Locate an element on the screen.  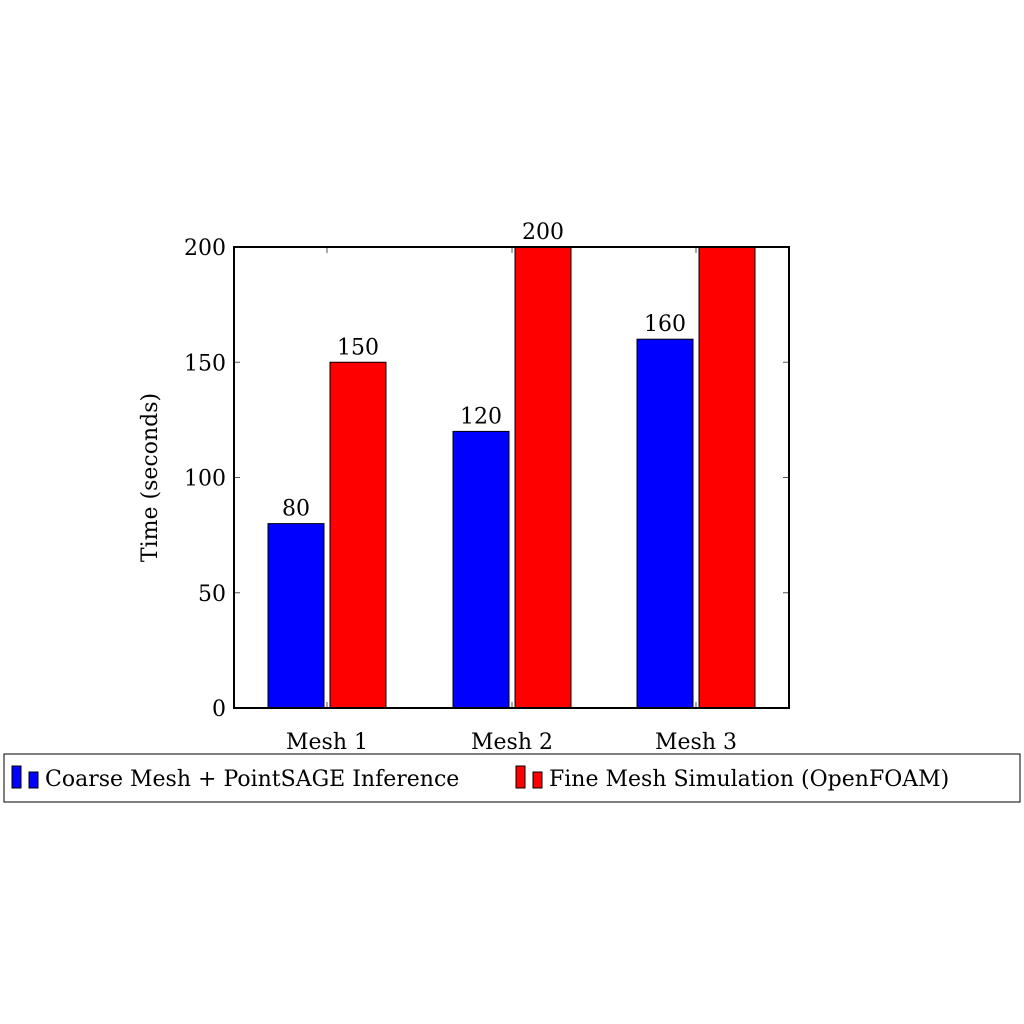
y-tick-label: 150 is located at coordinates (205, 363).